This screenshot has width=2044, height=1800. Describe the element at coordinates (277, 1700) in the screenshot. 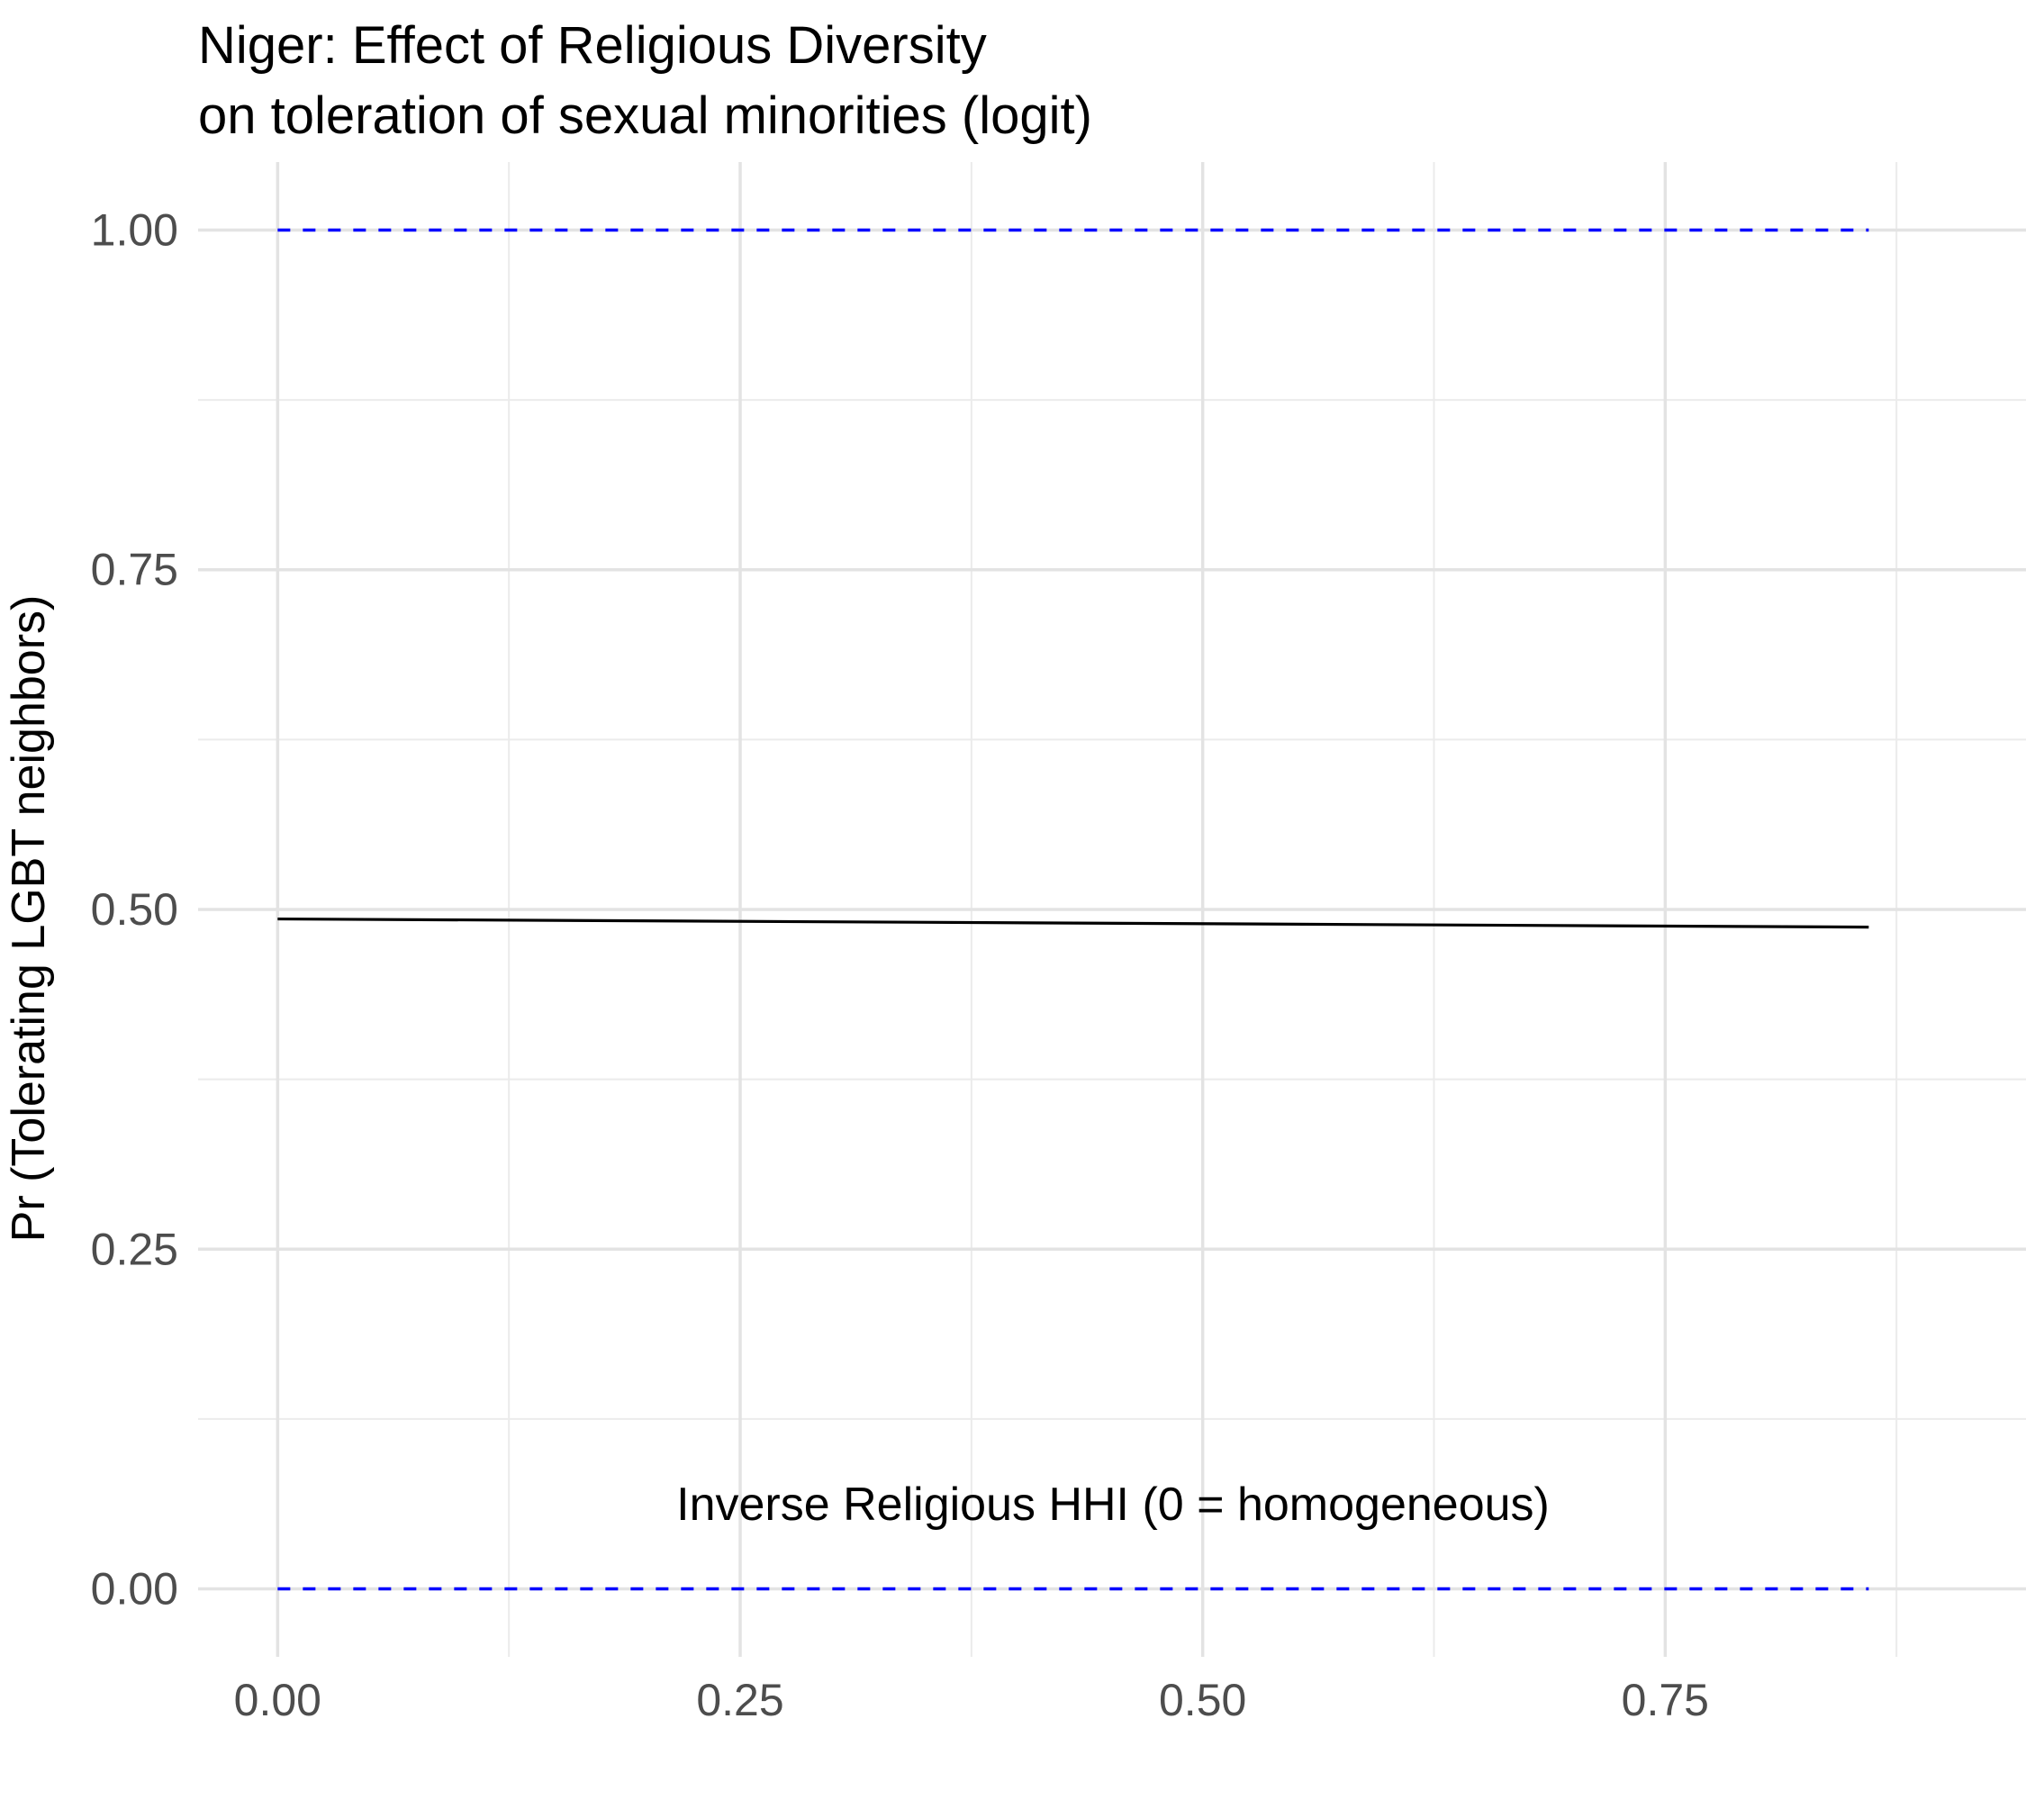

I see `x-tick-label: 0.00` at that location.